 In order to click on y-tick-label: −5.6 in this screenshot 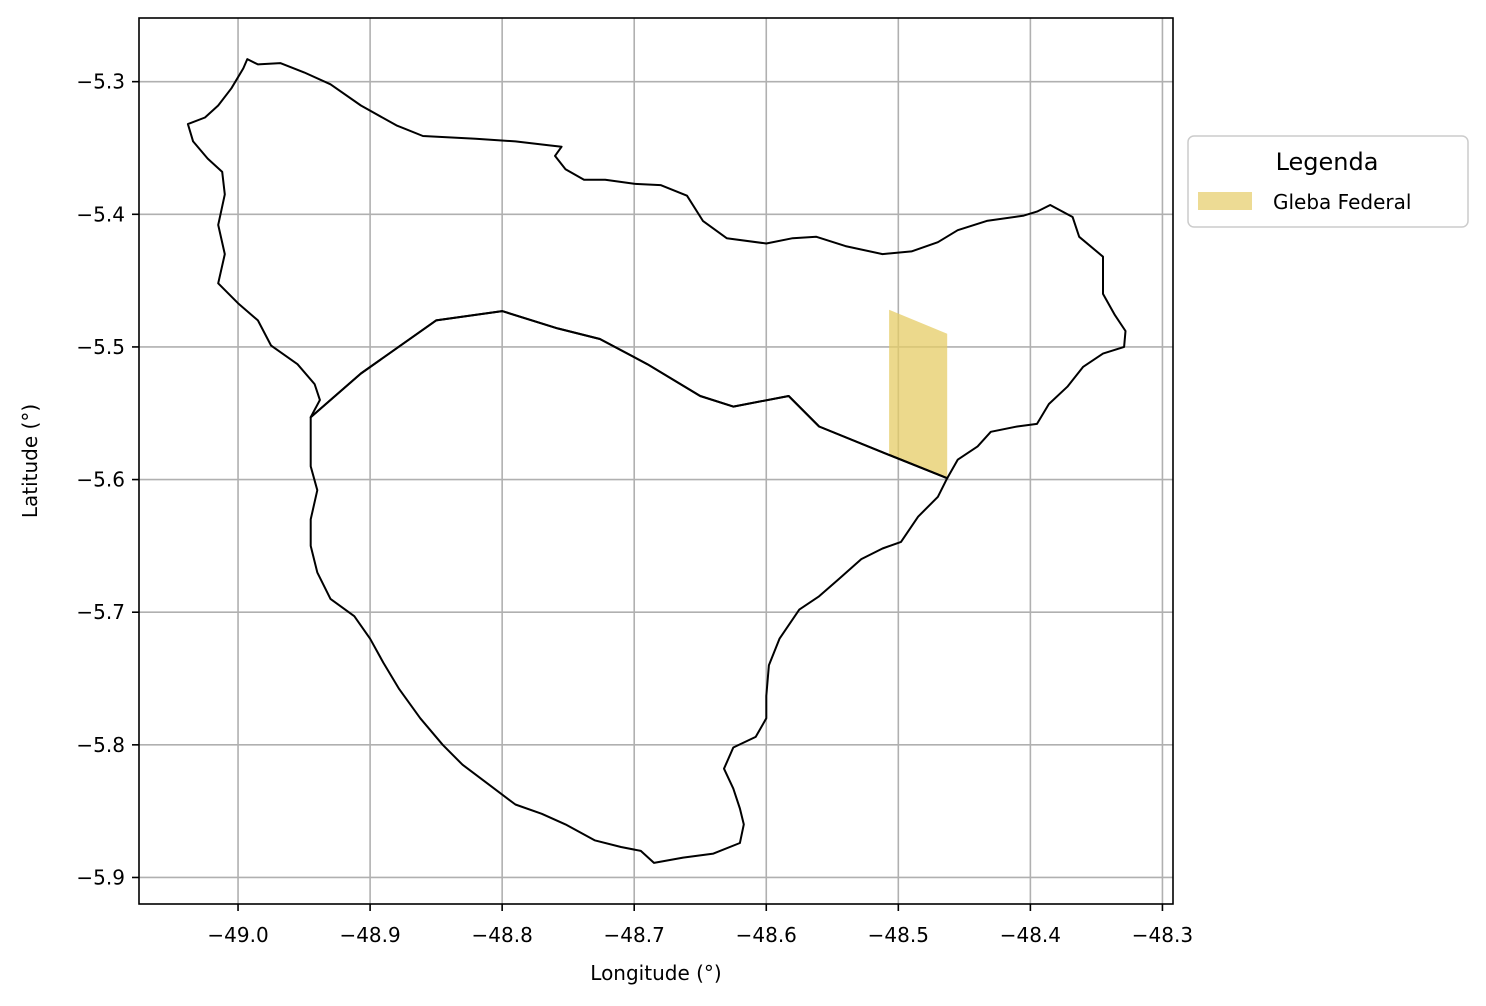, I will do `click(100, 480)`.